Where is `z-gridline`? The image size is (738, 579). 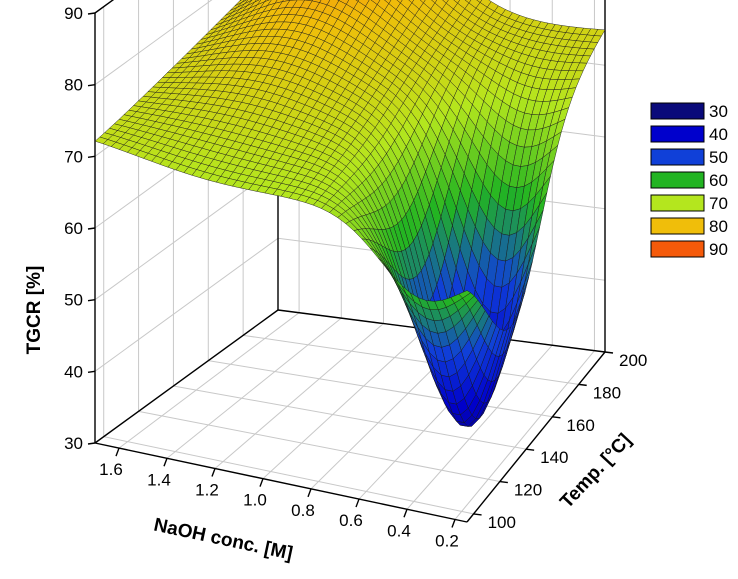
z-gridline is located at coordinates (153, 43).